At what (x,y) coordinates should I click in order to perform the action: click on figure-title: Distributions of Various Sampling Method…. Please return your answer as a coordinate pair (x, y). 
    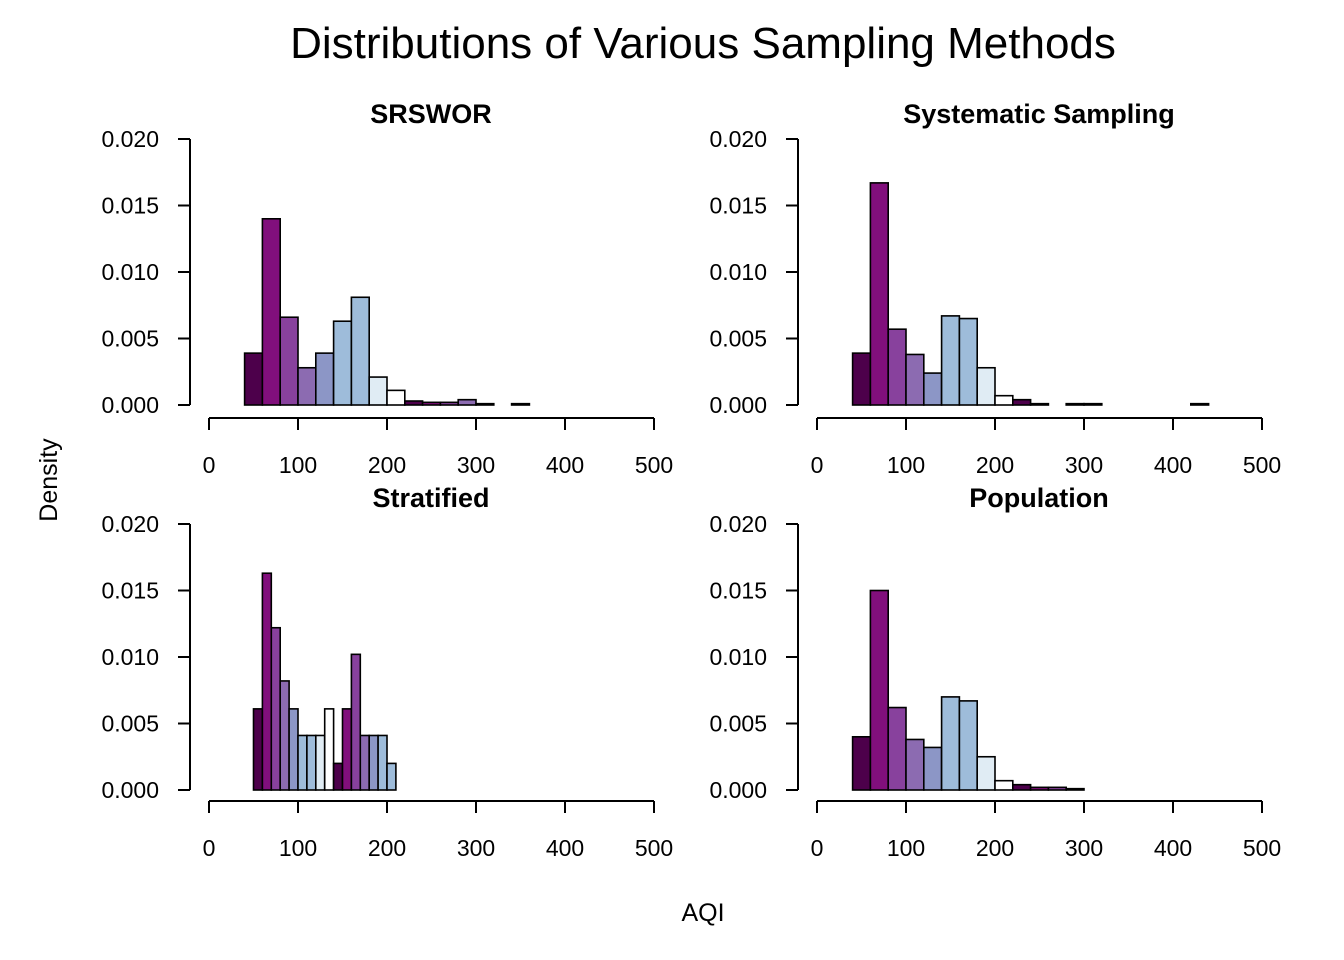
    Looking at the image, I should click on (703, 43).